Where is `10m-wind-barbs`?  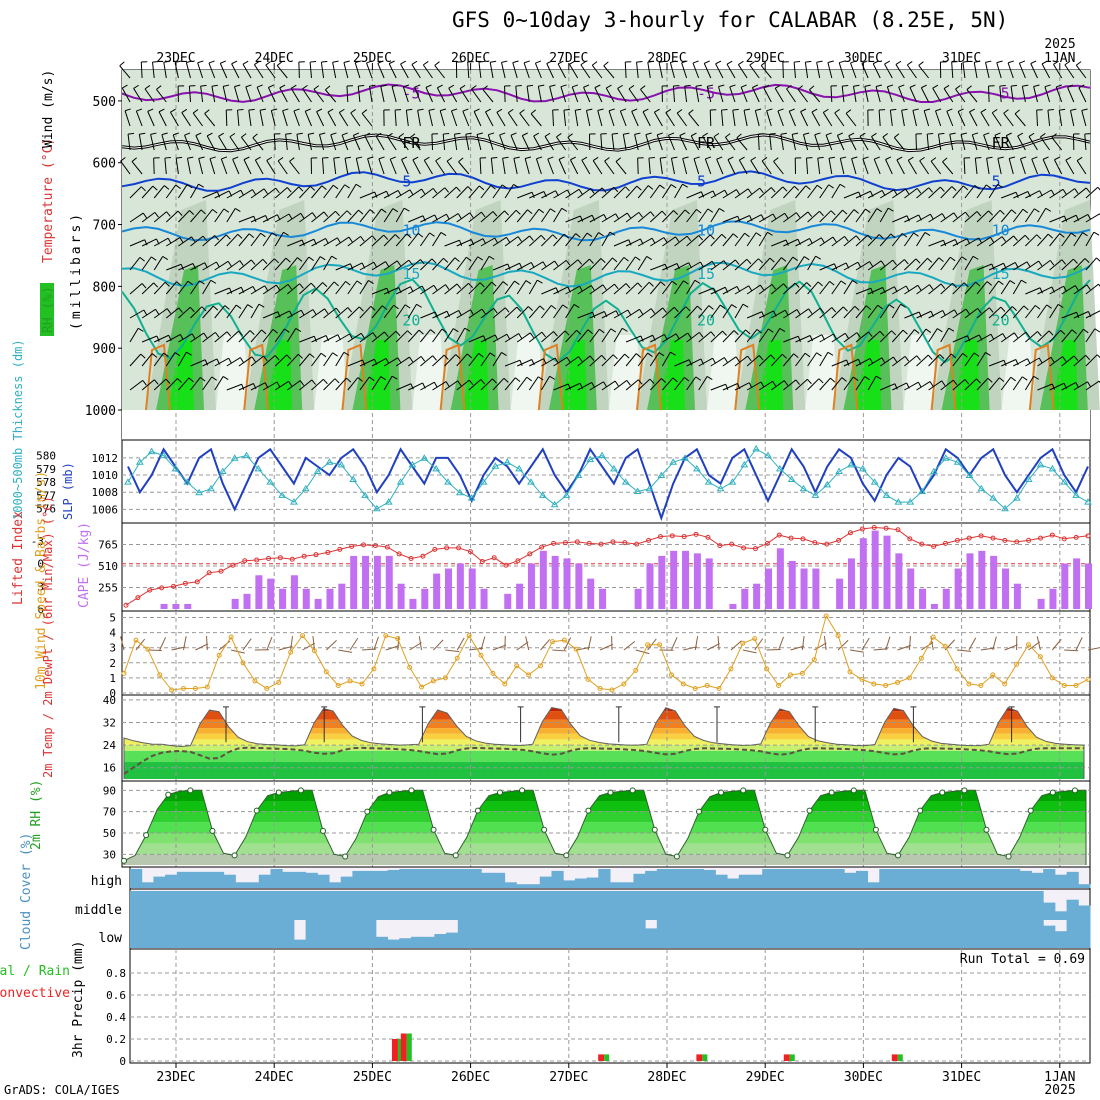 10m-wind-barbs is located at coordinates (610, 645).